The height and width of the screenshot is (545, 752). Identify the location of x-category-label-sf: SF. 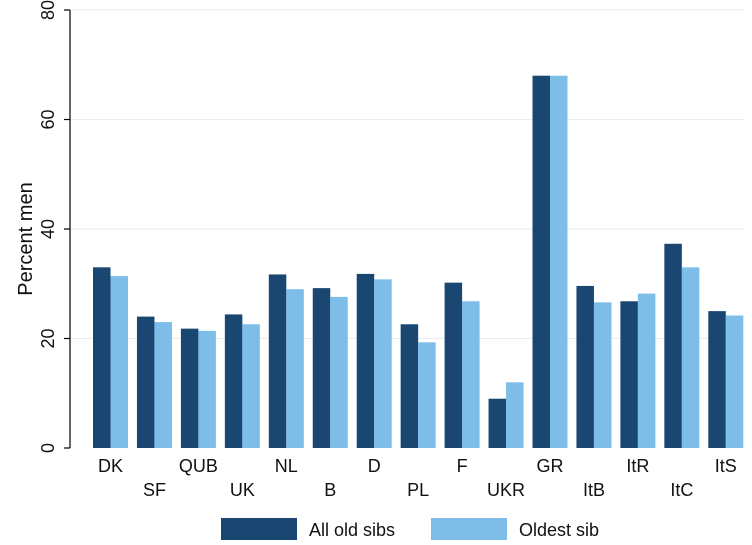
(154, 490).